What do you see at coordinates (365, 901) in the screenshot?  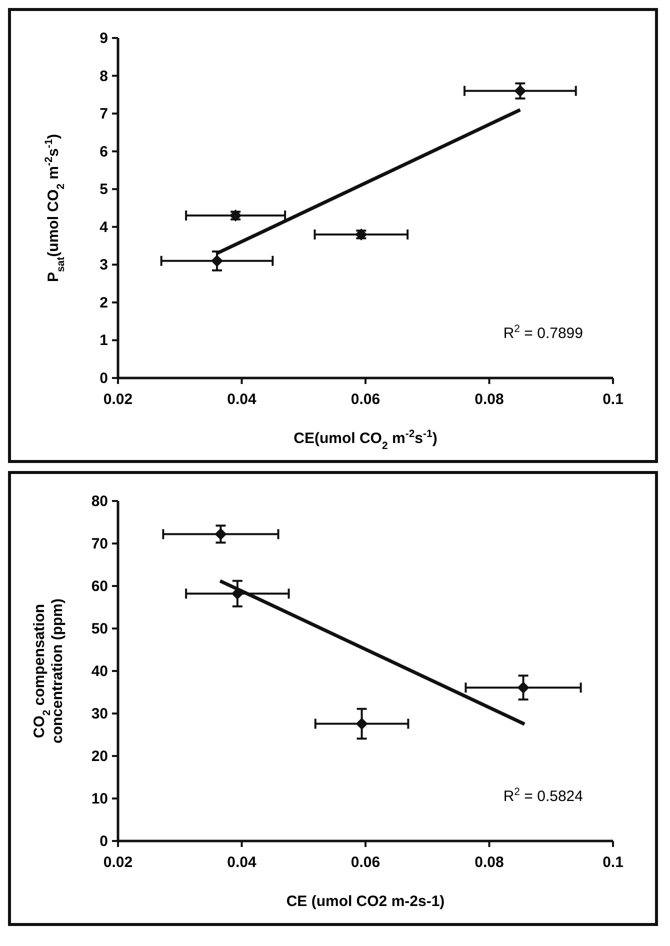 I see `x-axis-title: CE (umol CO2 m-2s-1)` at bounding box center [365, 901].